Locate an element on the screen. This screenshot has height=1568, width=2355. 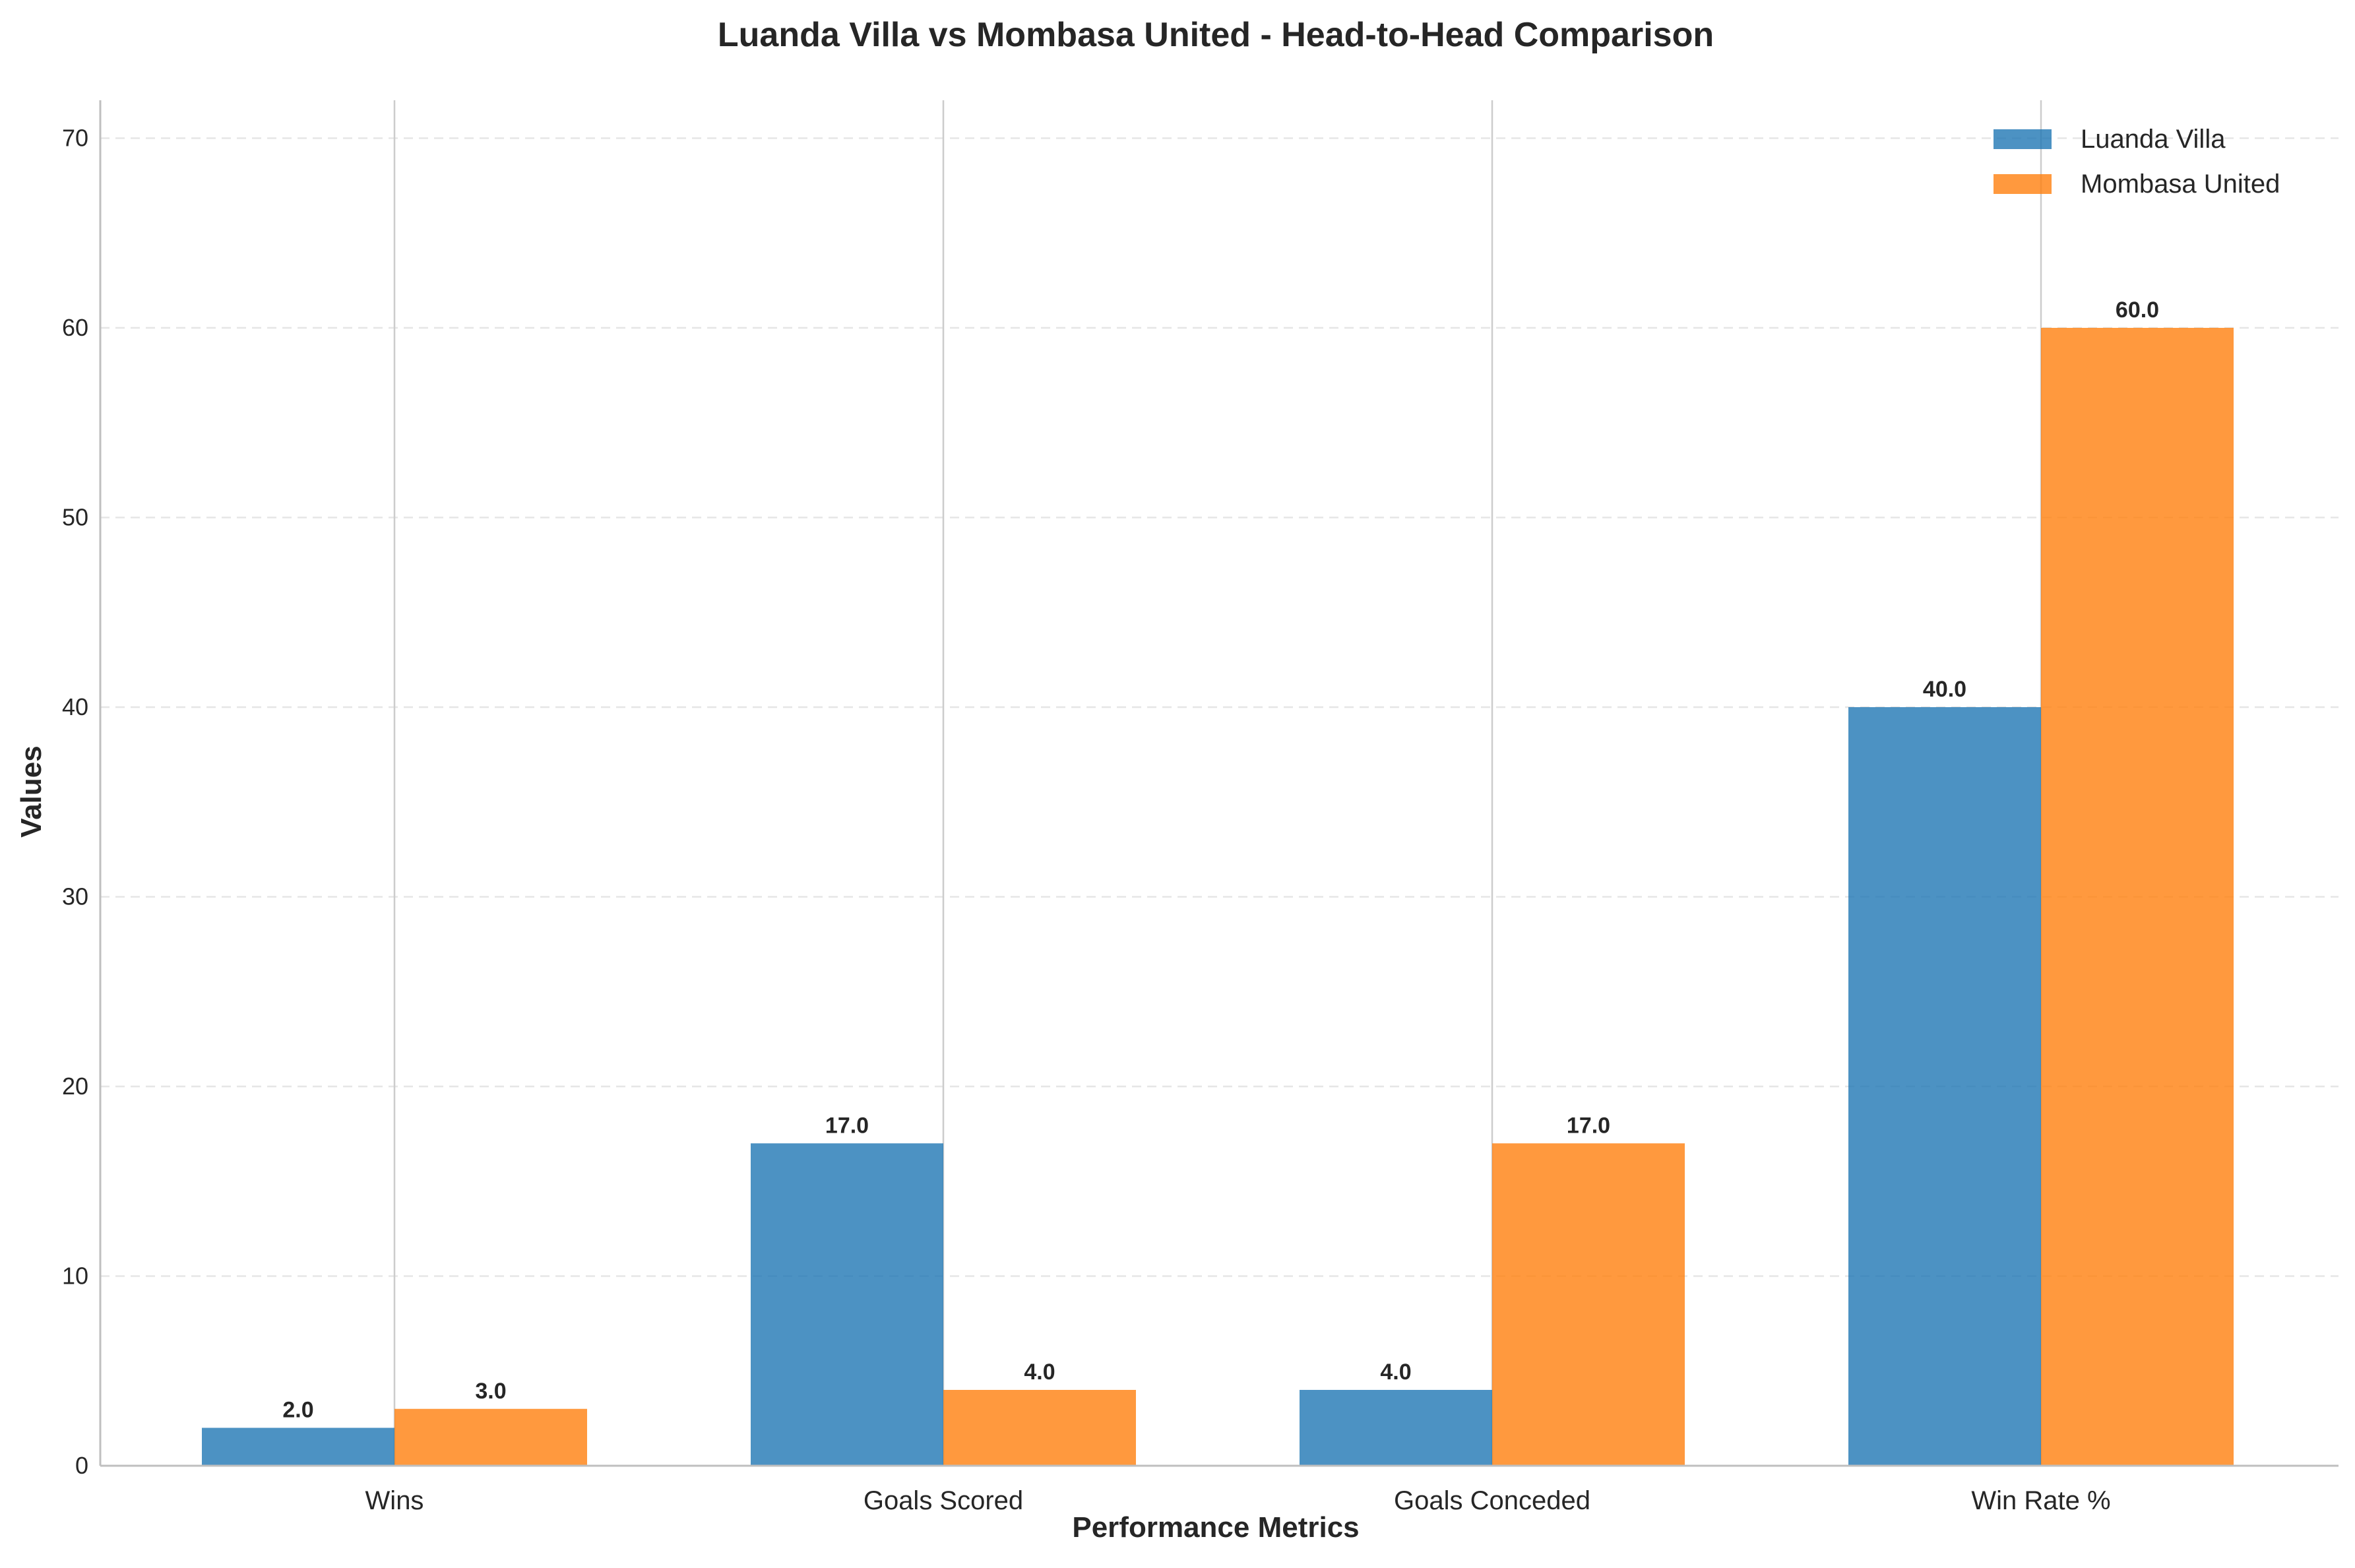
x-tick-label: Win Rate % is located at coordinates (2040, 1500).